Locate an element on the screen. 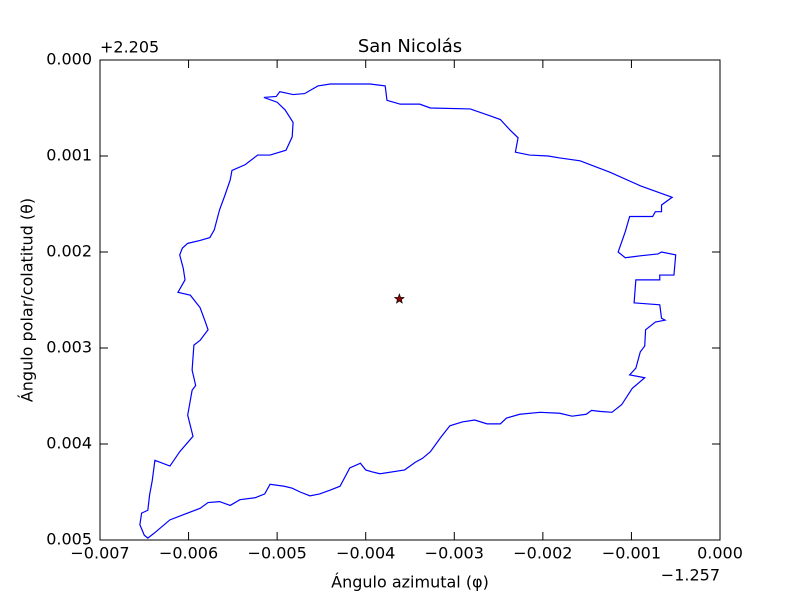 The height and width of the screenshot is (600, 800). y-tick-label: 0.005 is located at coordinates (69, 539).